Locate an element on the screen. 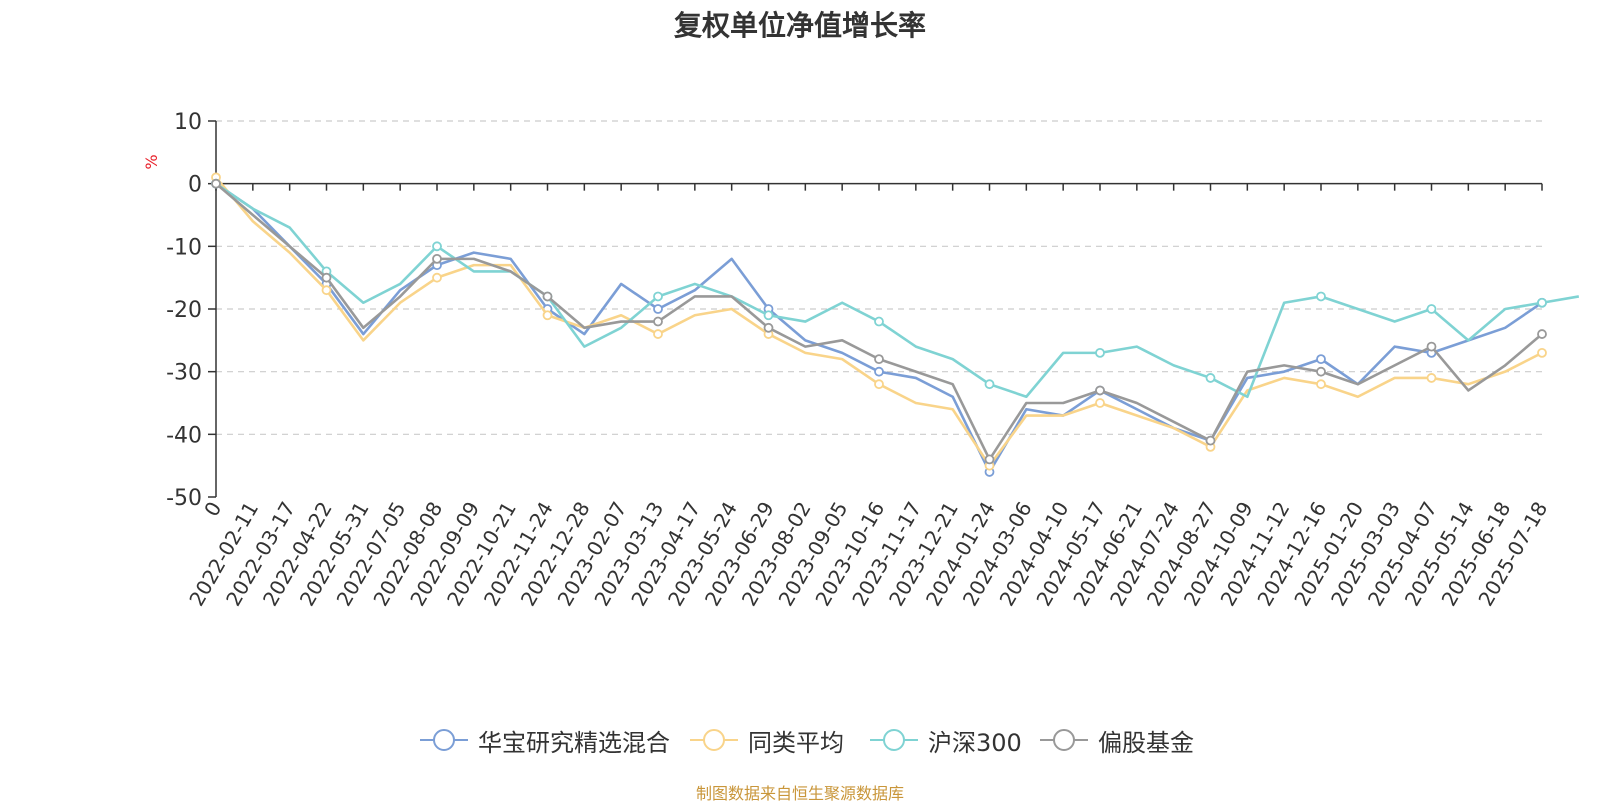 This screenshot has width=1600, height=804. legend-item-1: 同类平均 is located at coordinates (766, 740).